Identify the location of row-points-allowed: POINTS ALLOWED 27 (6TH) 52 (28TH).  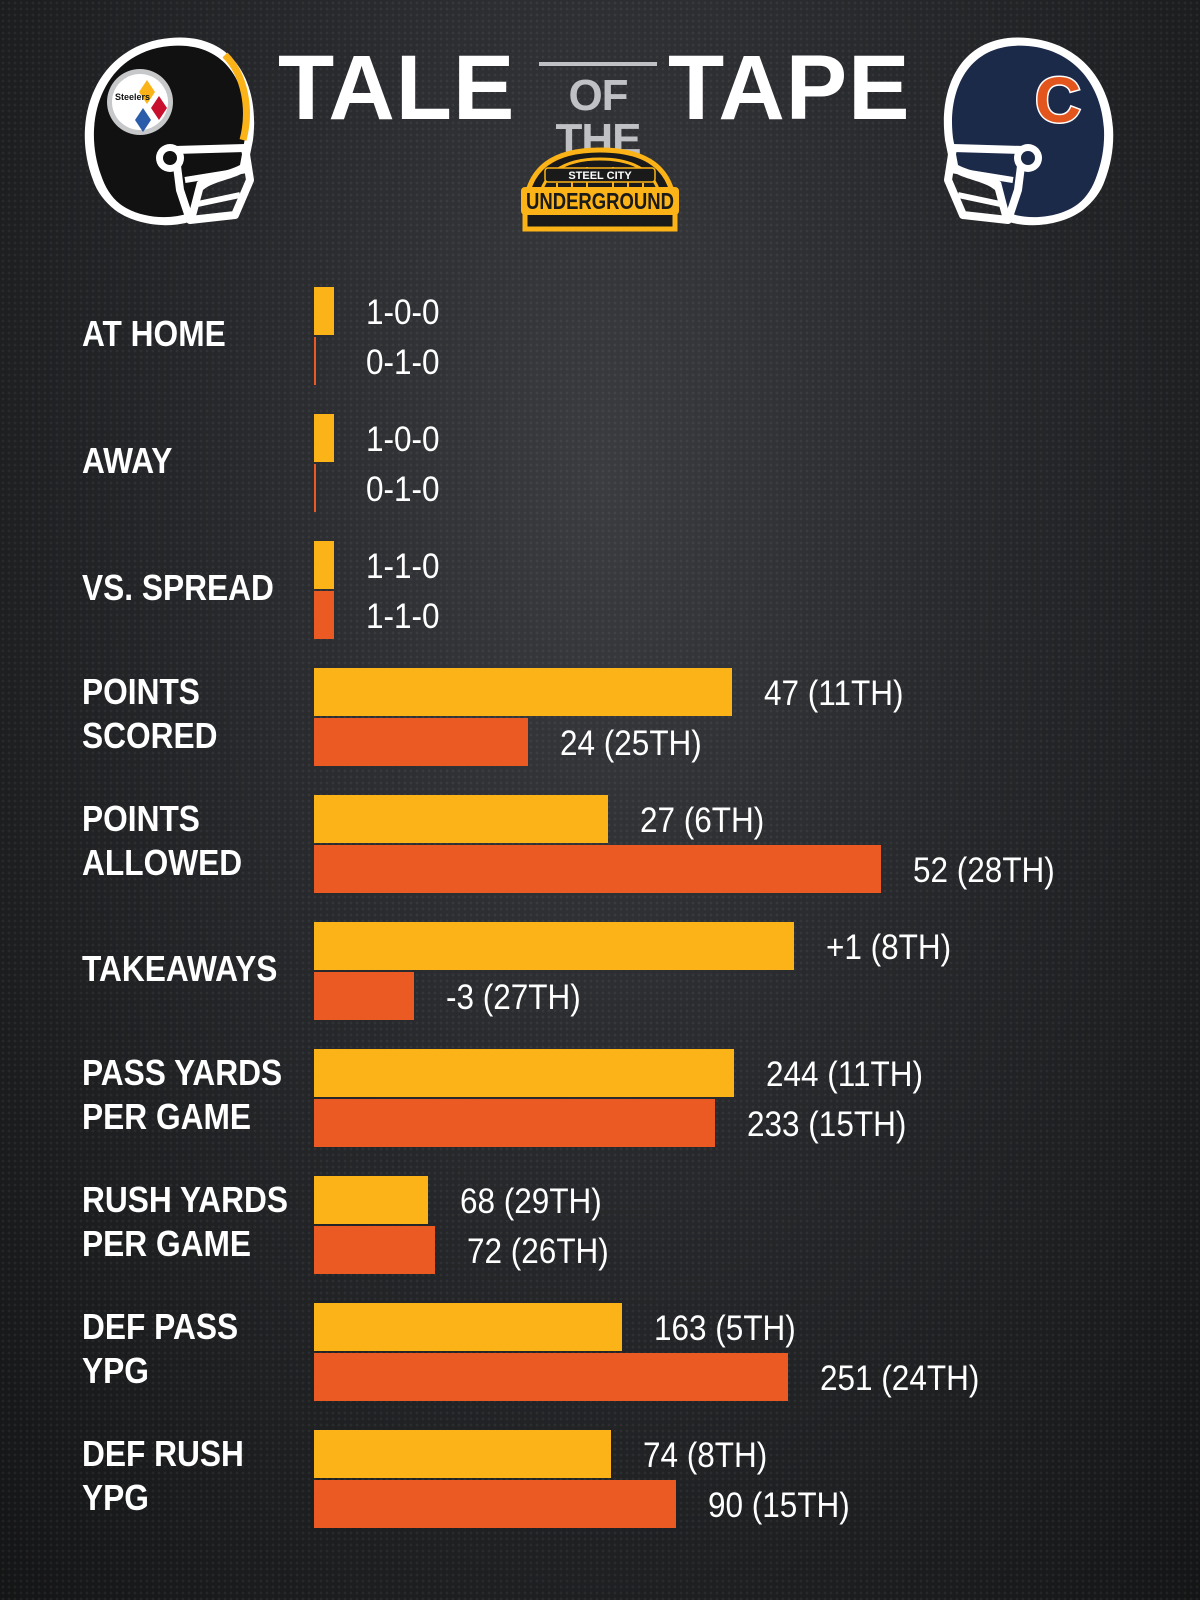
(600, 850).